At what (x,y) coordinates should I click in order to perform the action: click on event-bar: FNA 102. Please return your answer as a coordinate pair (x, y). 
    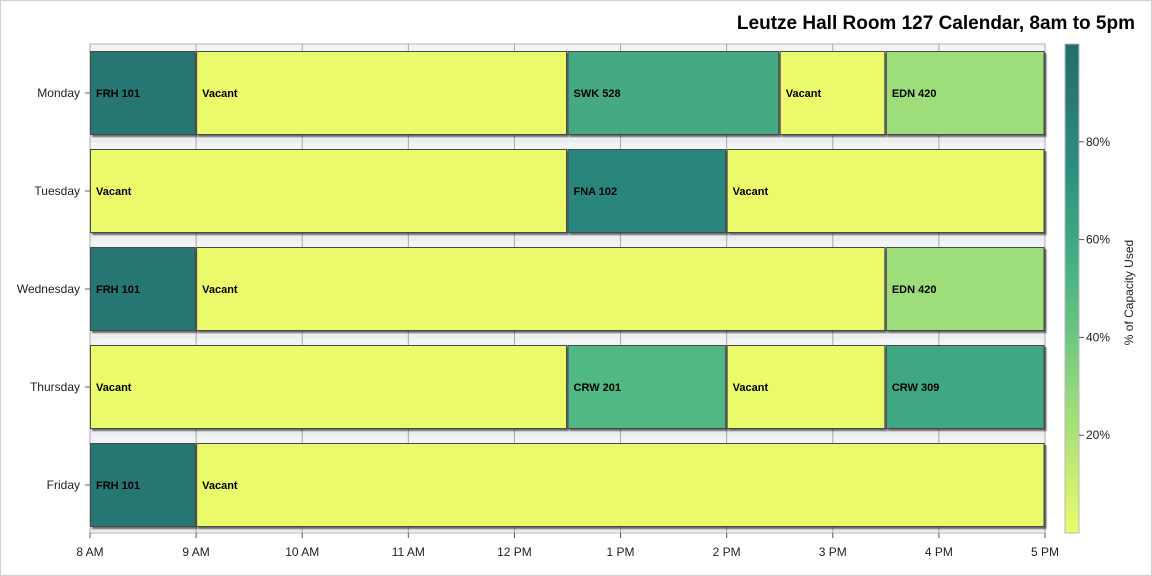
    Looking at the image, I should click on (647, 191).